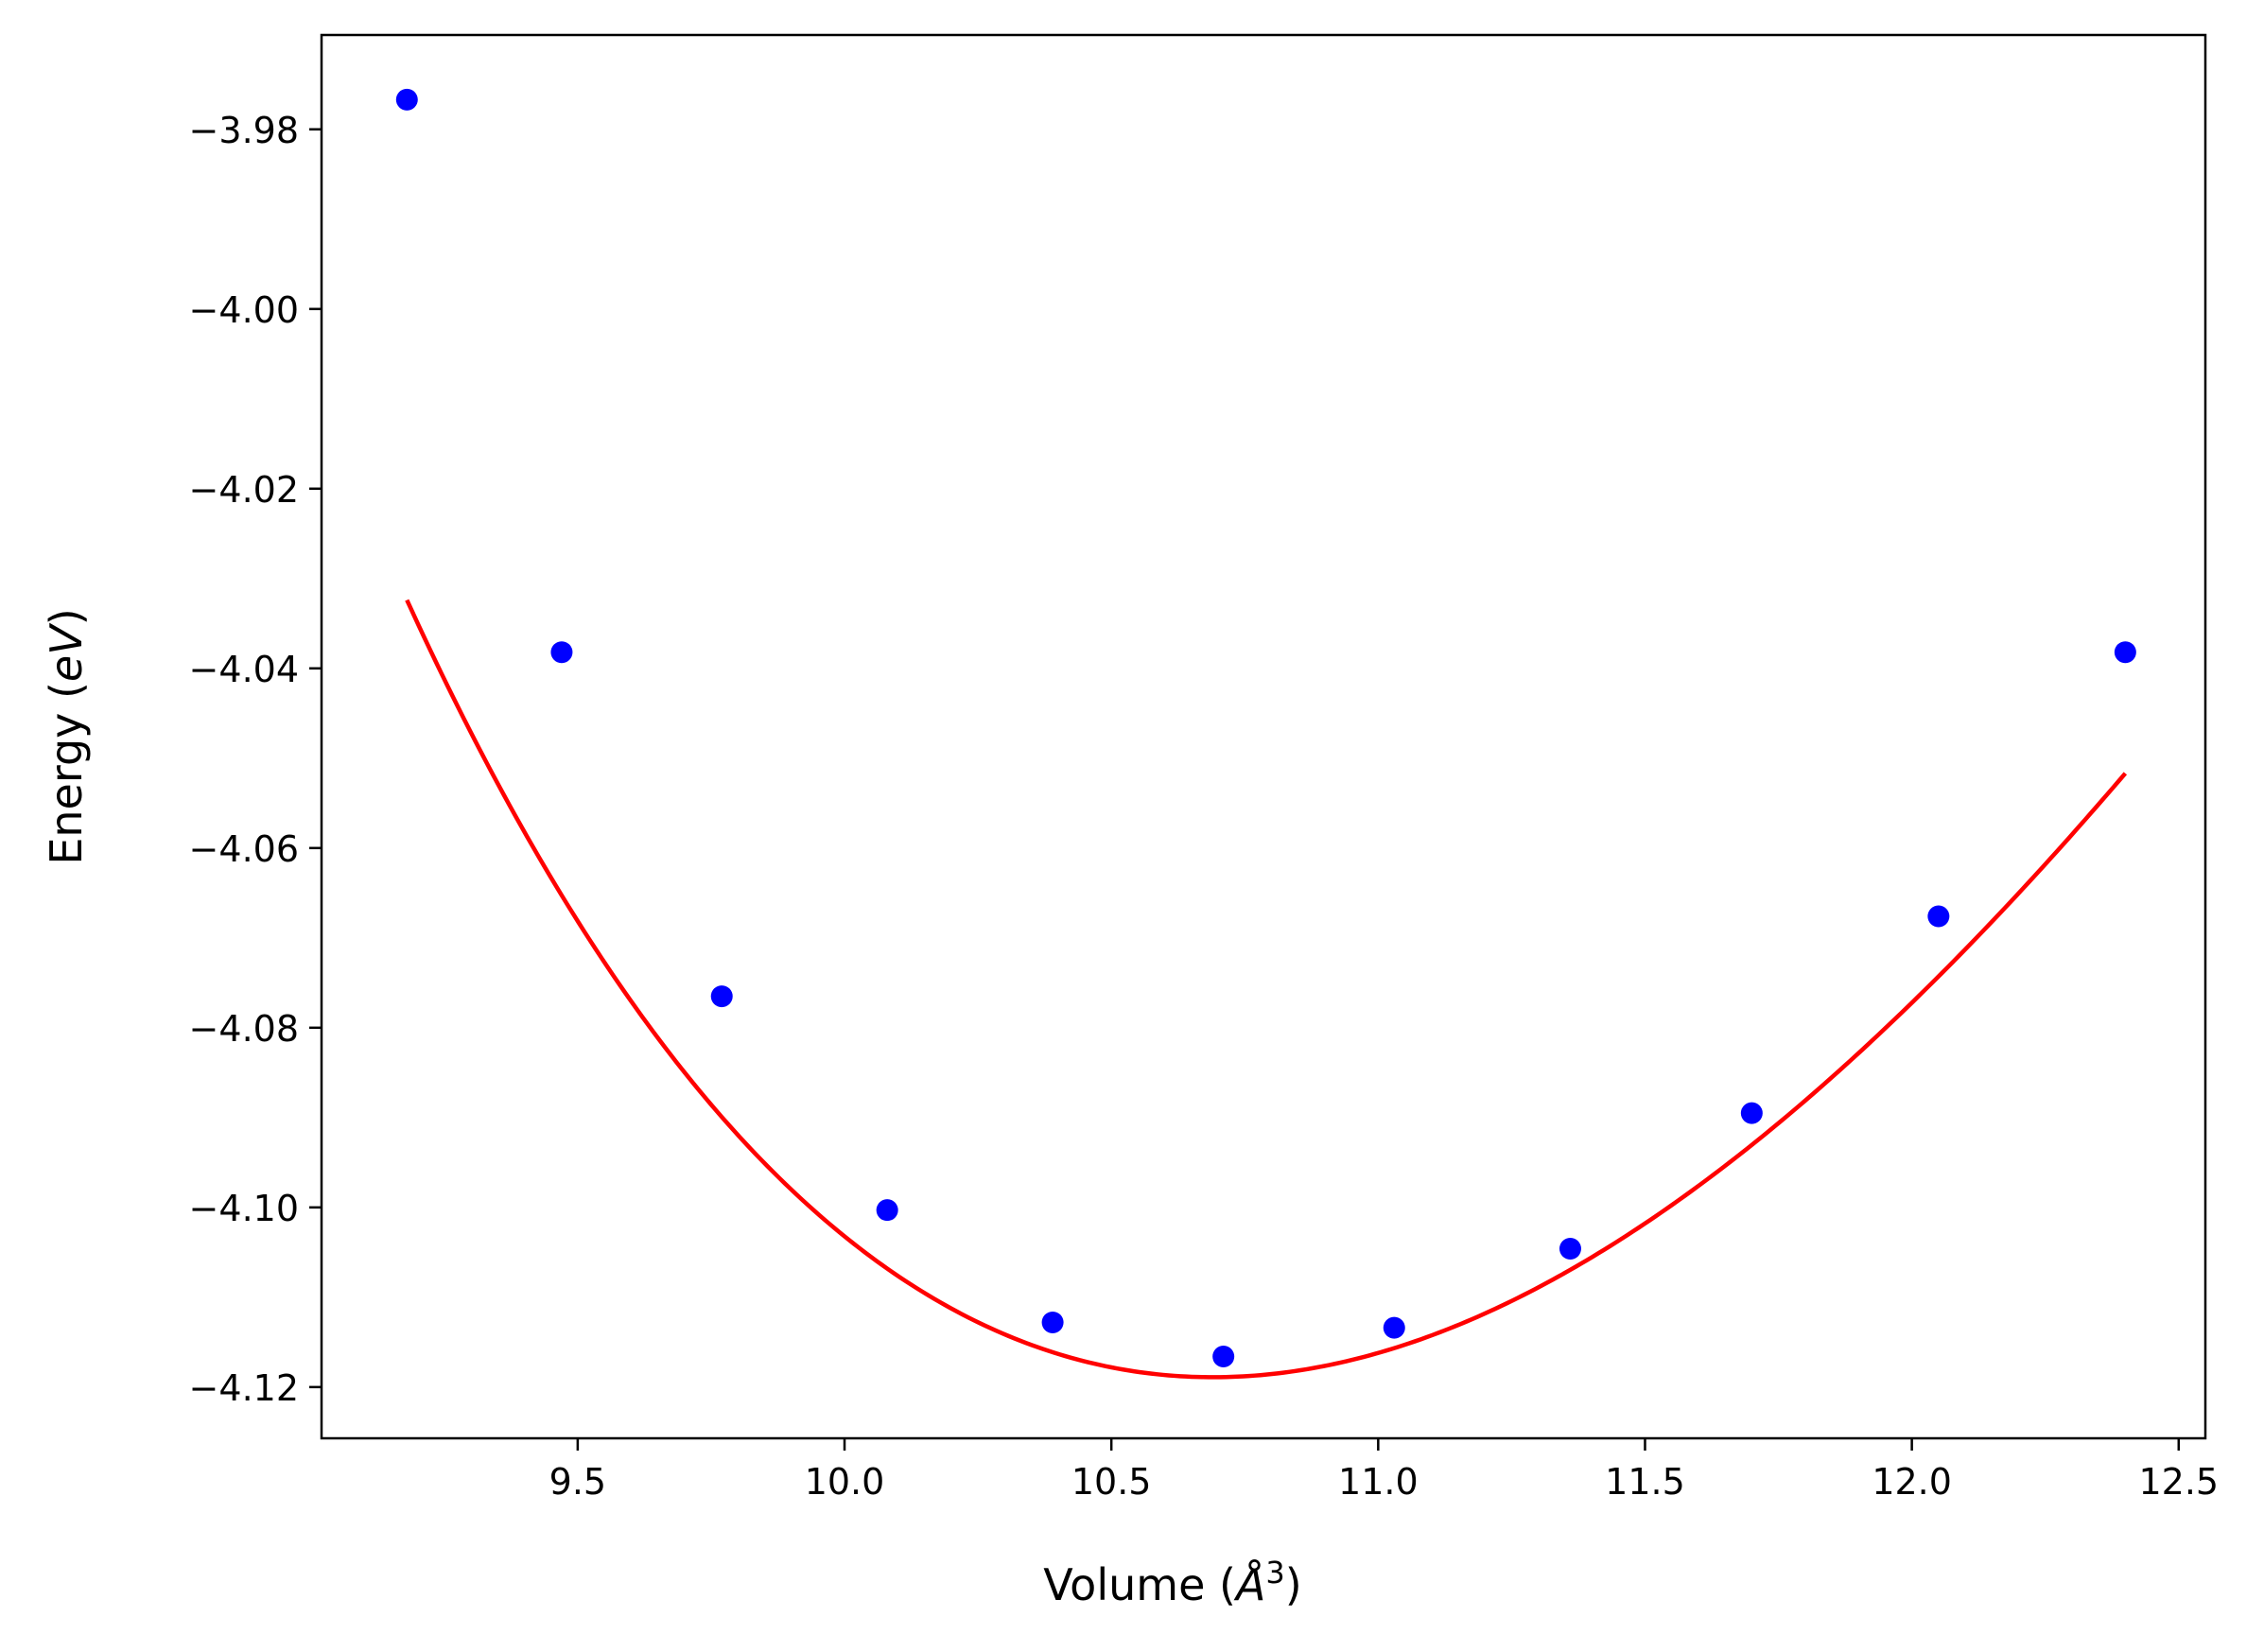 The height and width of the screenshot is (1652, 2264). I want to click on x-tick-label: 9.5, so click(577, 1482).